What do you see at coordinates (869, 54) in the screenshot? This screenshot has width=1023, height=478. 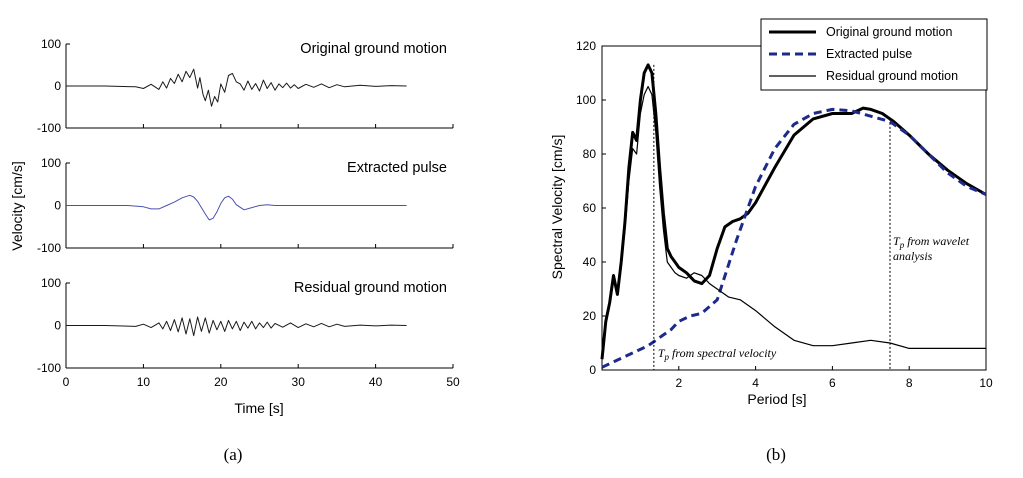 I see `legend-label: Extracted pulse` at bounding box center [869, 54].